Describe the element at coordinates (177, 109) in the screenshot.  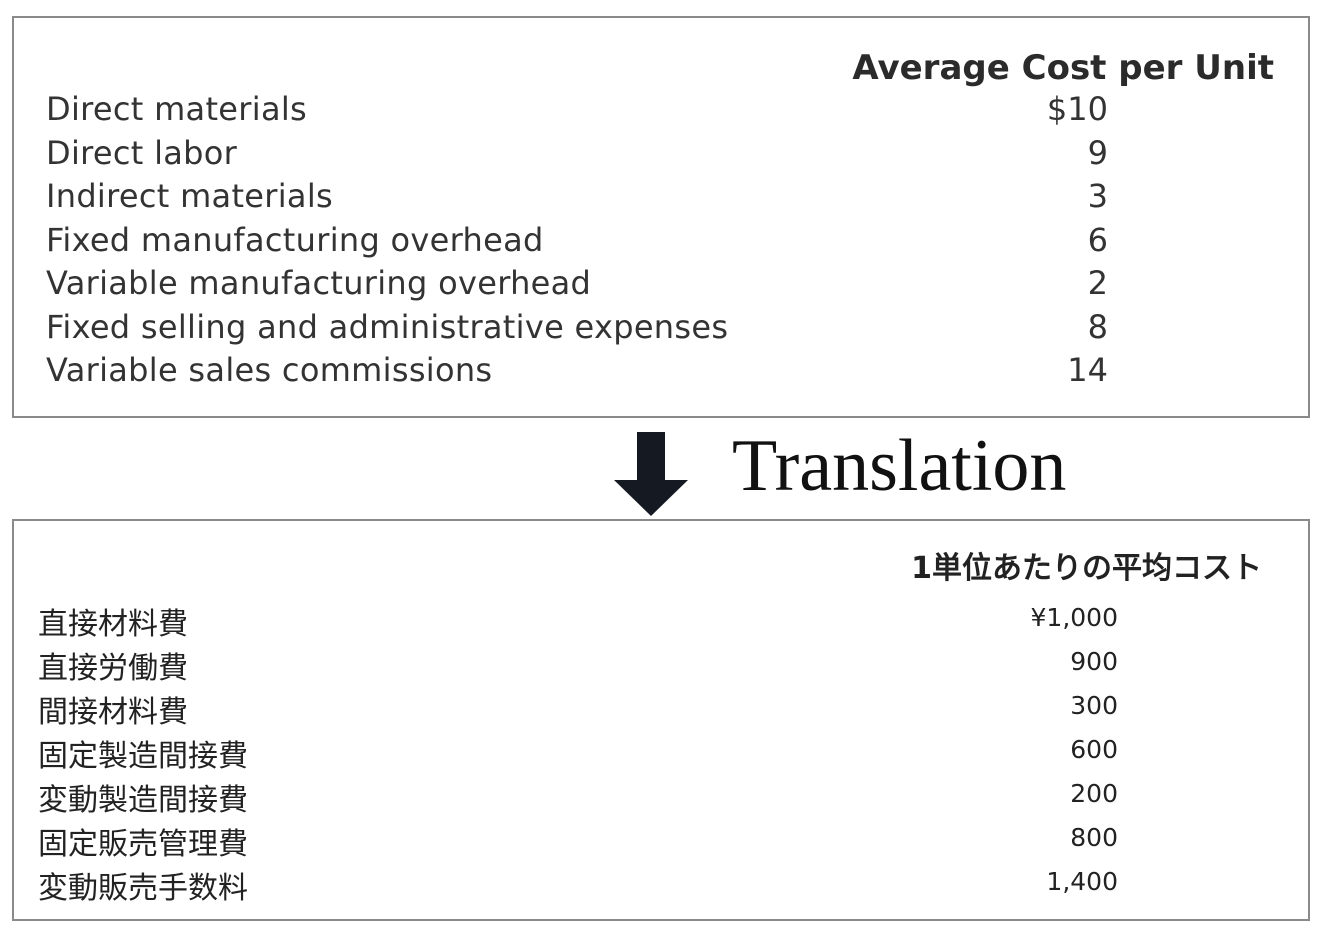
I see `row-label: Direct materials` at that location.